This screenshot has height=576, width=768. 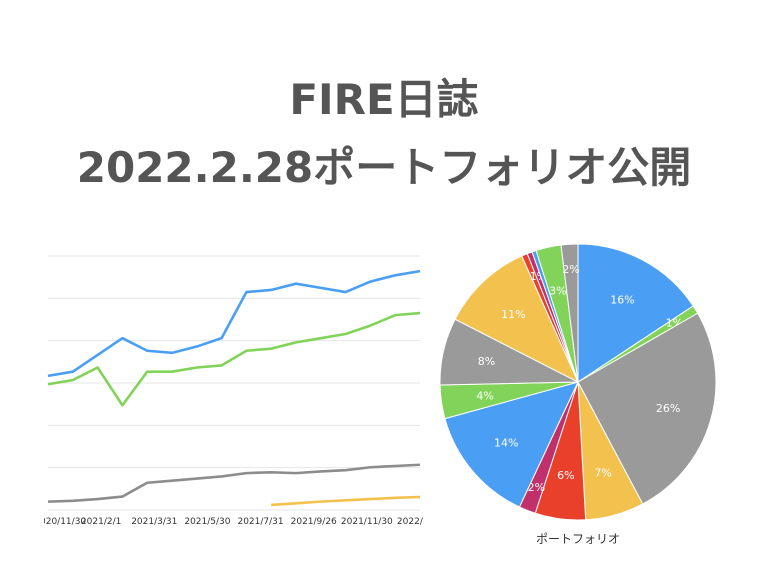 I want to click on pie-slice-label: 6%, so click(x=565, y=475).